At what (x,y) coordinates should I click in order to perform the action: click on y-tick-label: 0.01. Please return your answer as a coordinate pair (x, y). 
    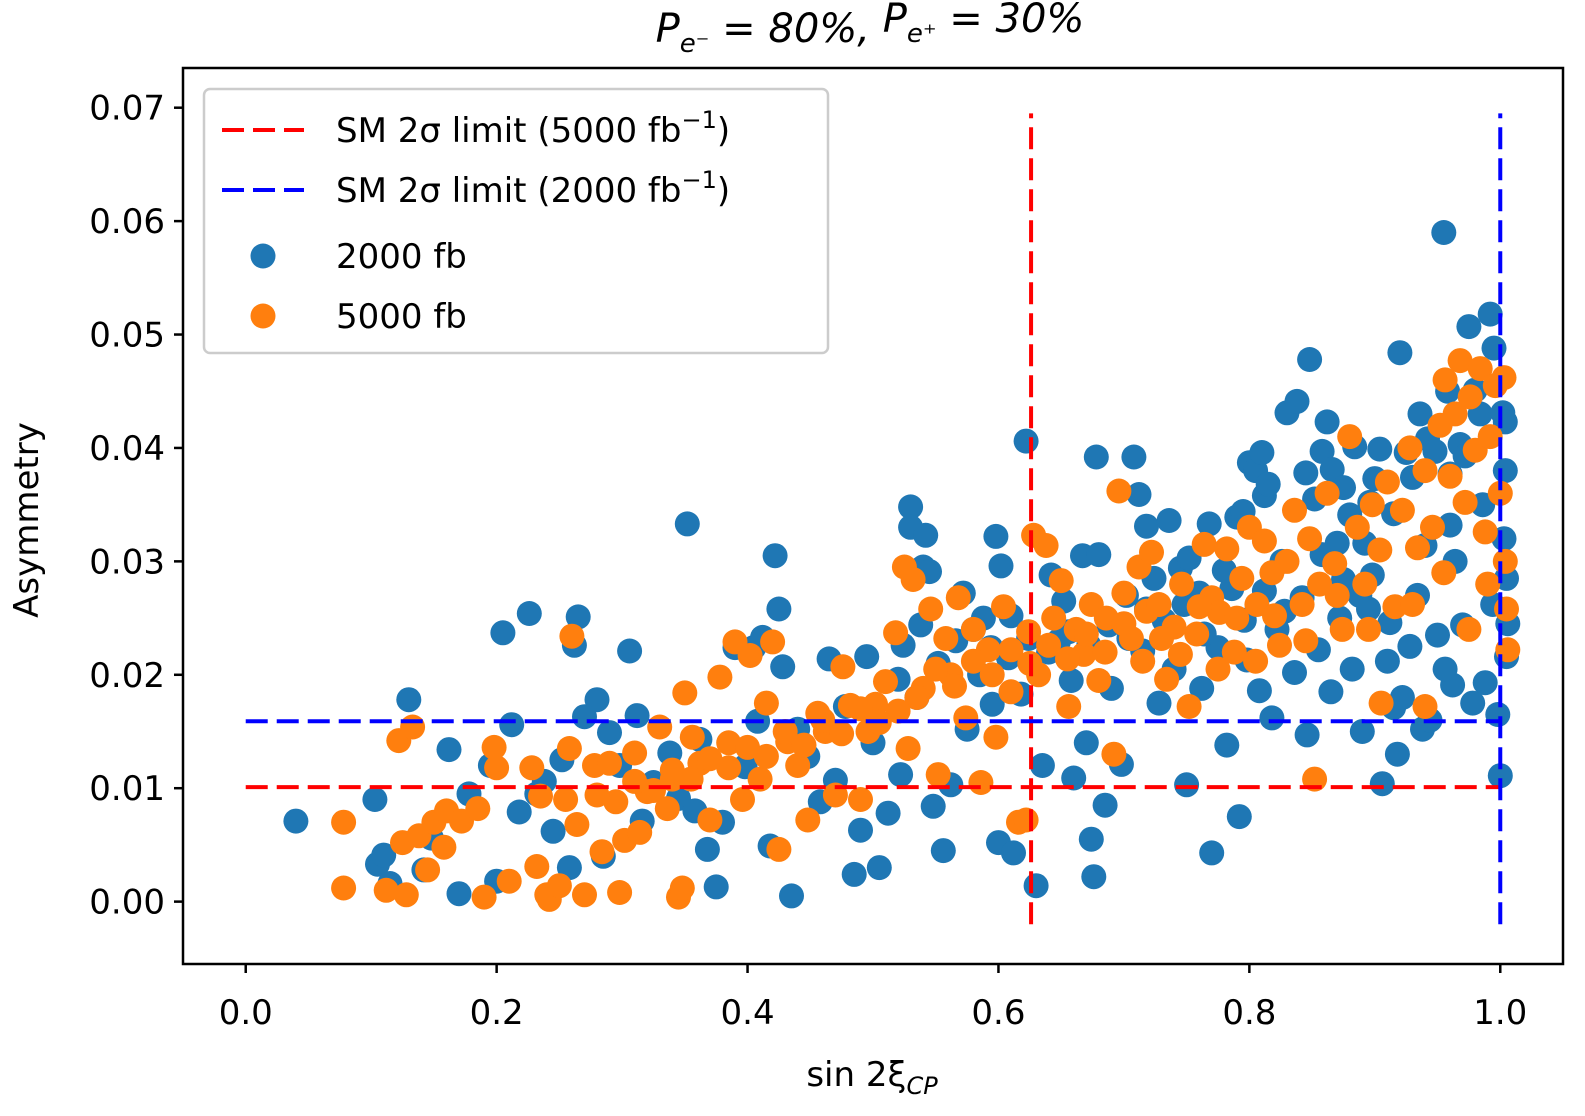
    Looking at the image, I should click on (127, 789).